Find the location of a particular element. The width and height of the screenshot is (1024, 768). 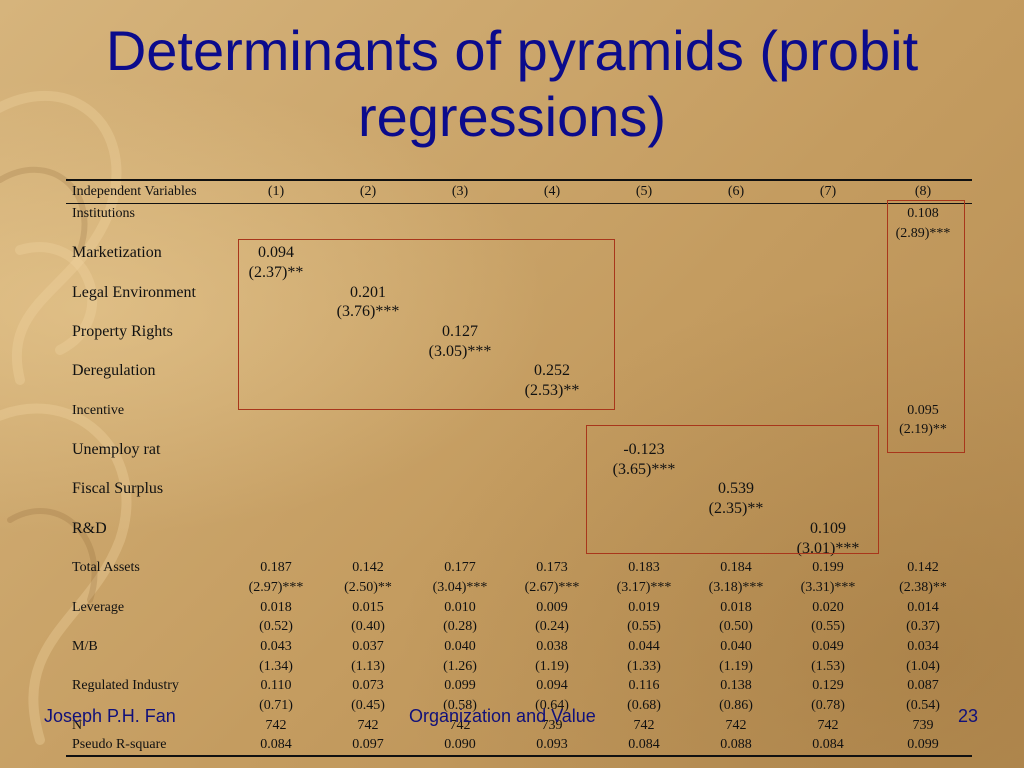

table-cell-model-6: (3.18)*** is located at coordinates (736, 587).